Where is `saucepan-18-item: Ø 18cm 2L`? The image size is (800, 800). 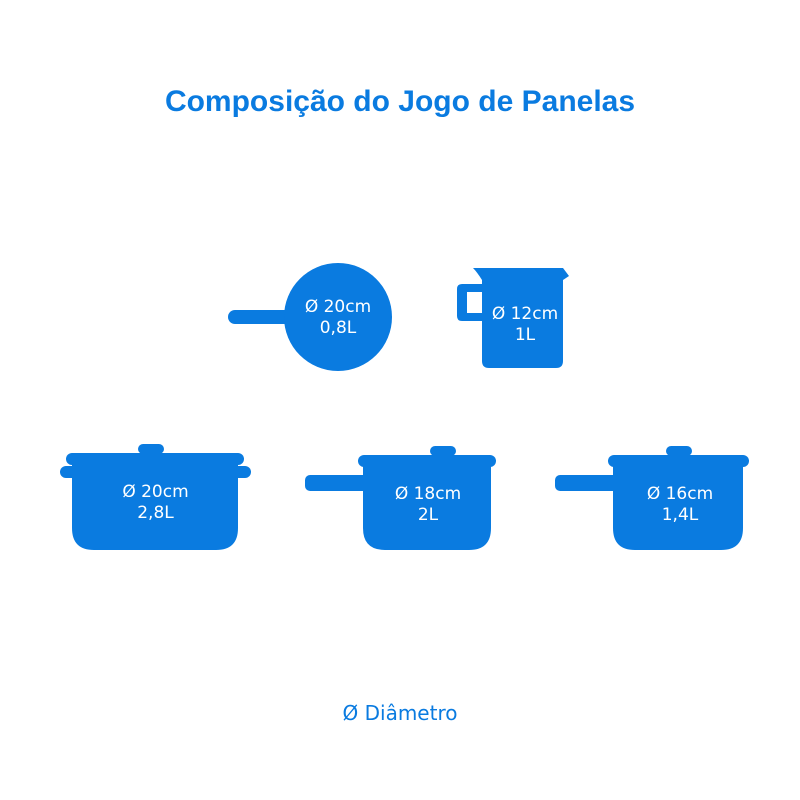
saucepan-18-item: Ø 18cm 2L is located at coordinates (400, 499).